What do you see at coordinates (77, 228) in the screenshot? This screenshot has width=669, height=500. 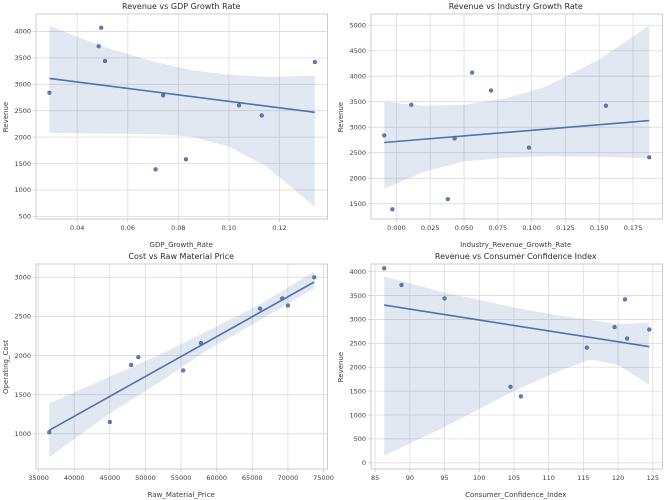 I see `svg-text: 0.04` at bounding box center [77, 228].